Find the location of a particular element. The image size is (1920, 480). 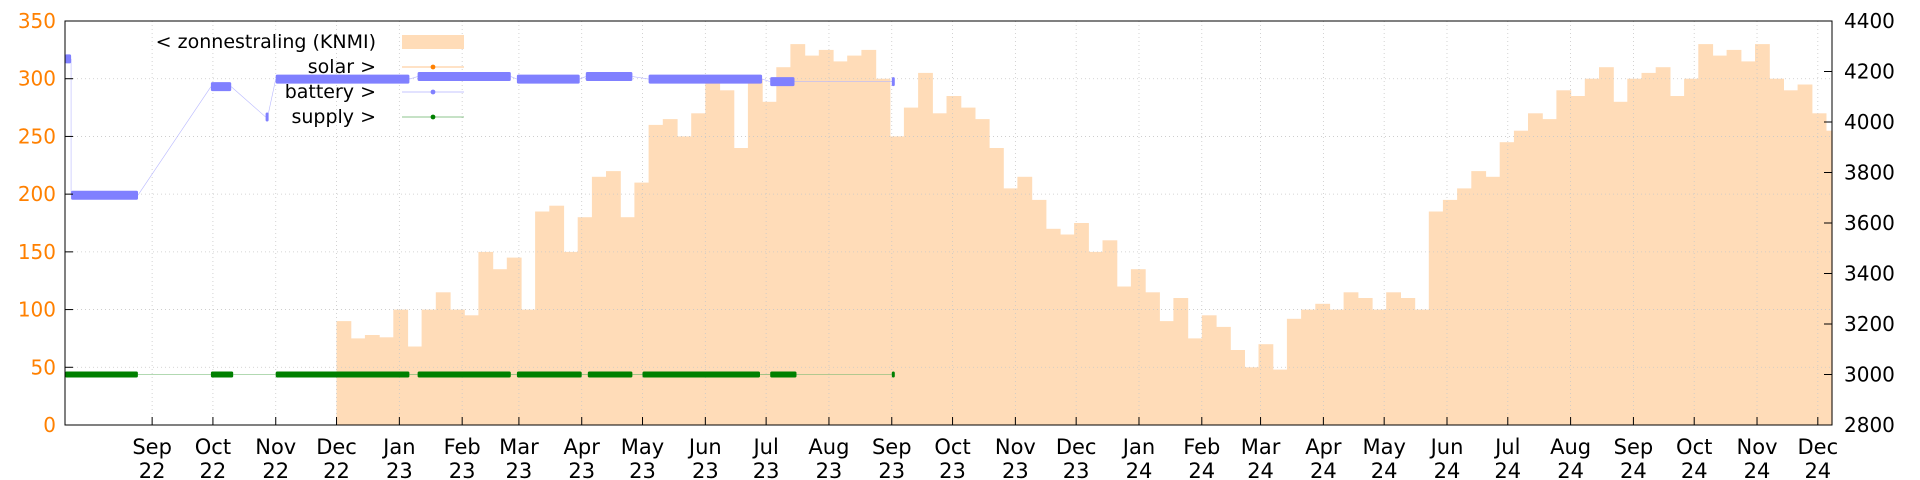

supply-layer is located at coordinates (480, 374).